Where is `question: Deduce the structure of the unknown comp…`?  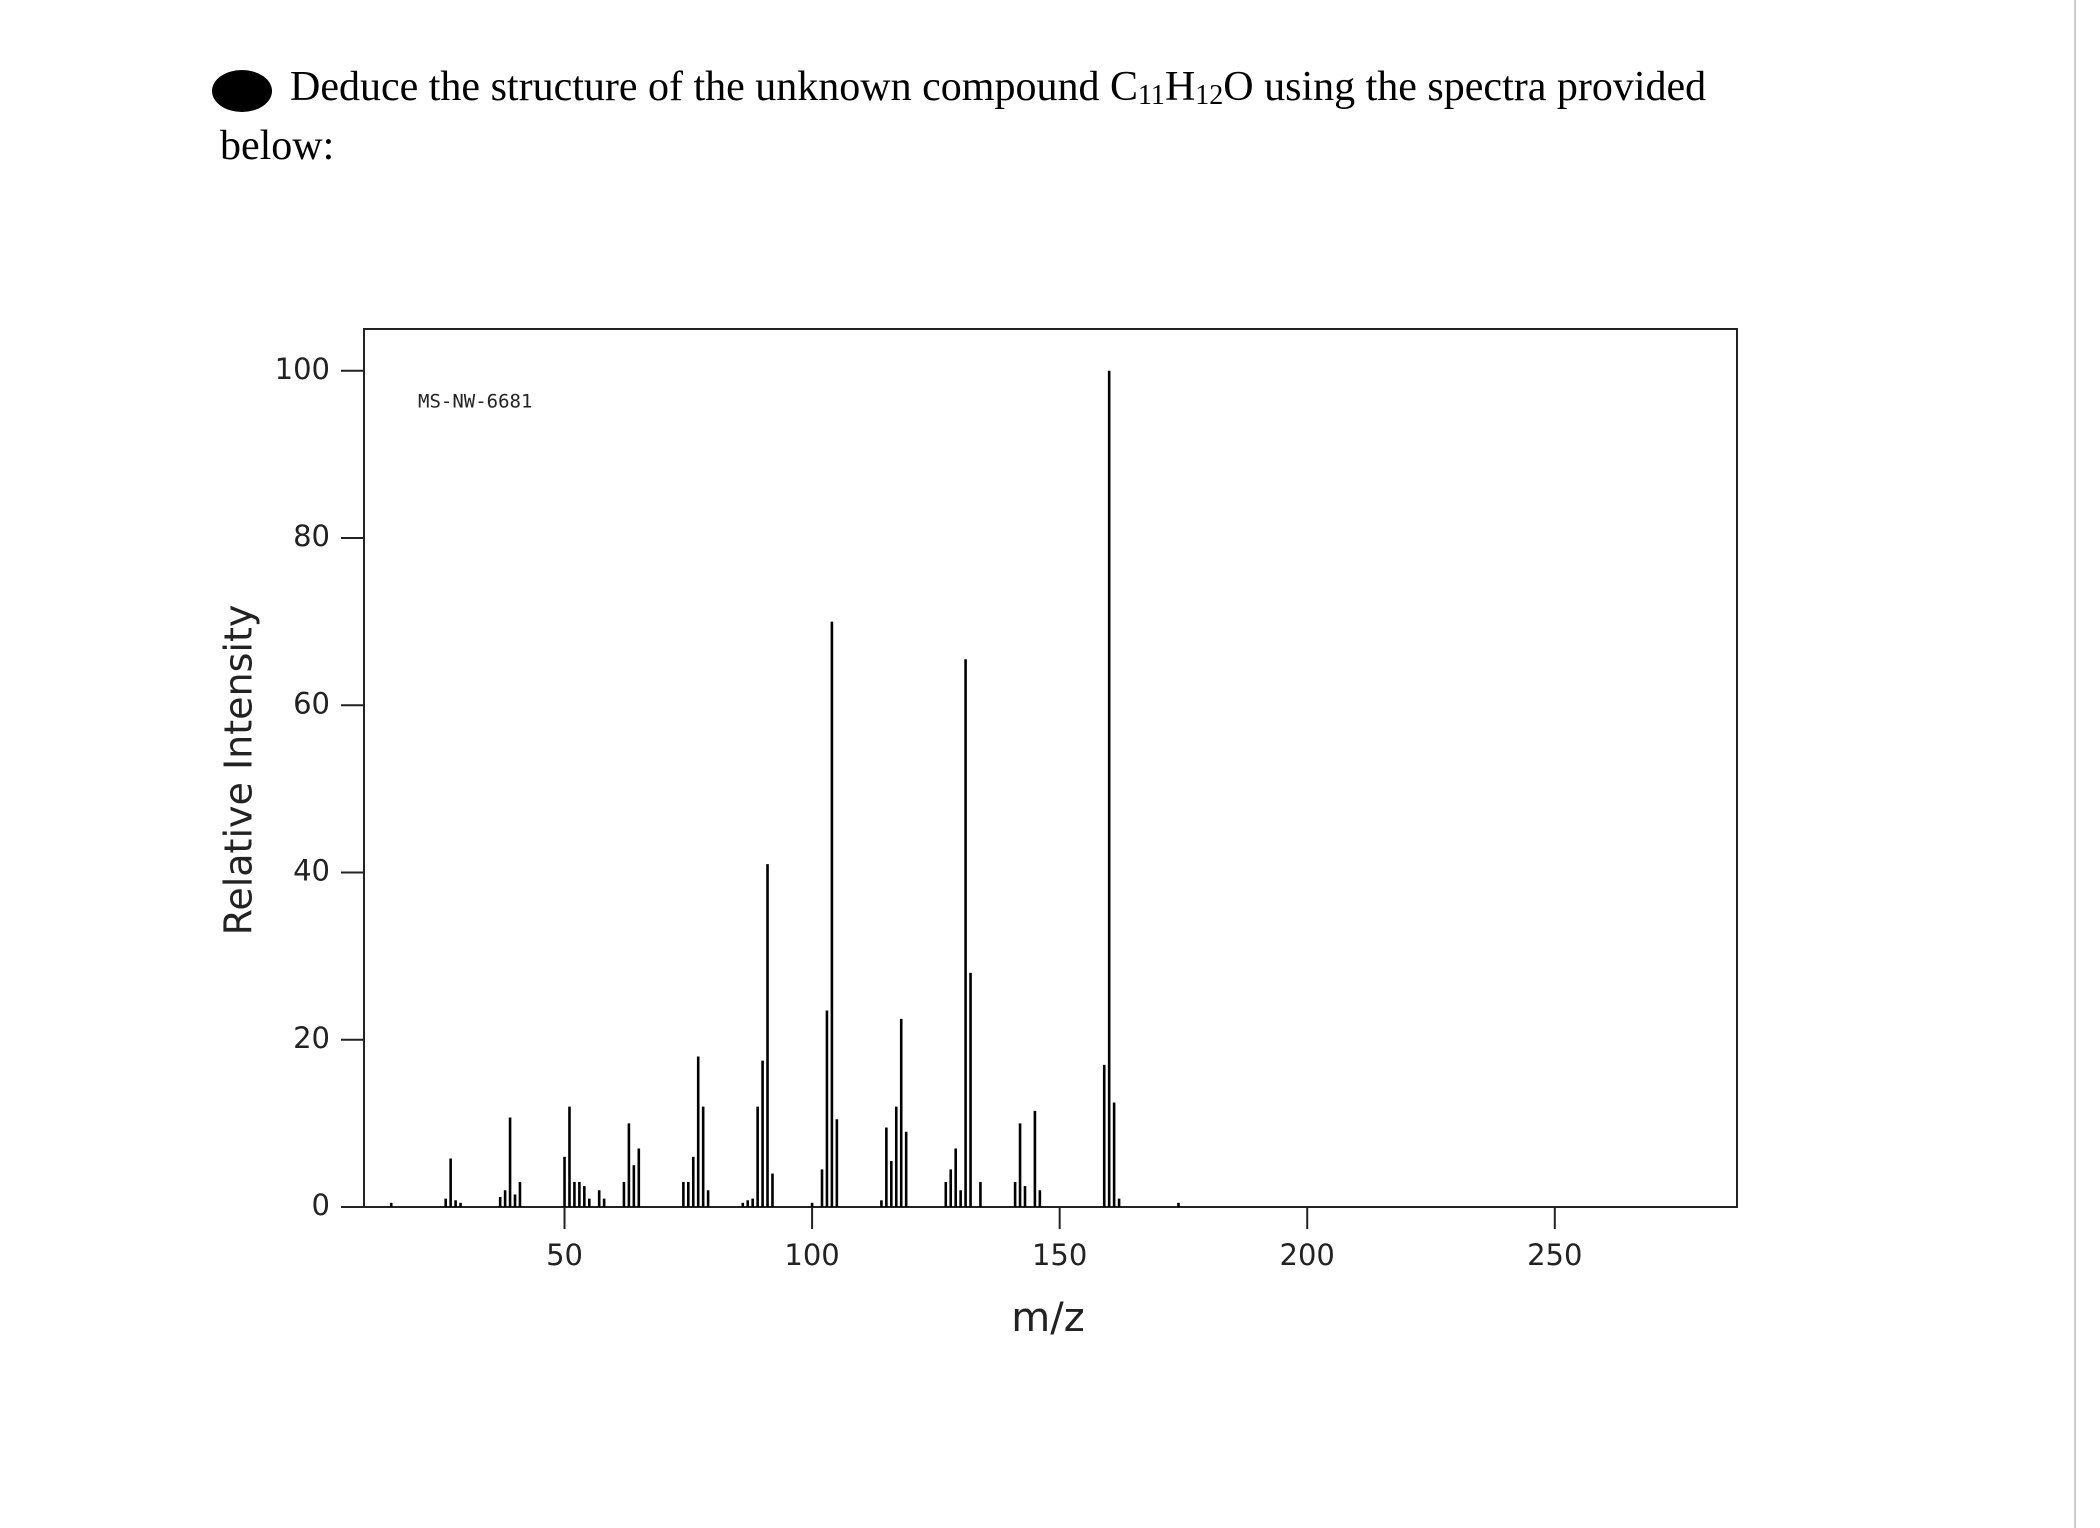
question: Deduce the structure of the unknown comp… is located at coordinates (990, 116).